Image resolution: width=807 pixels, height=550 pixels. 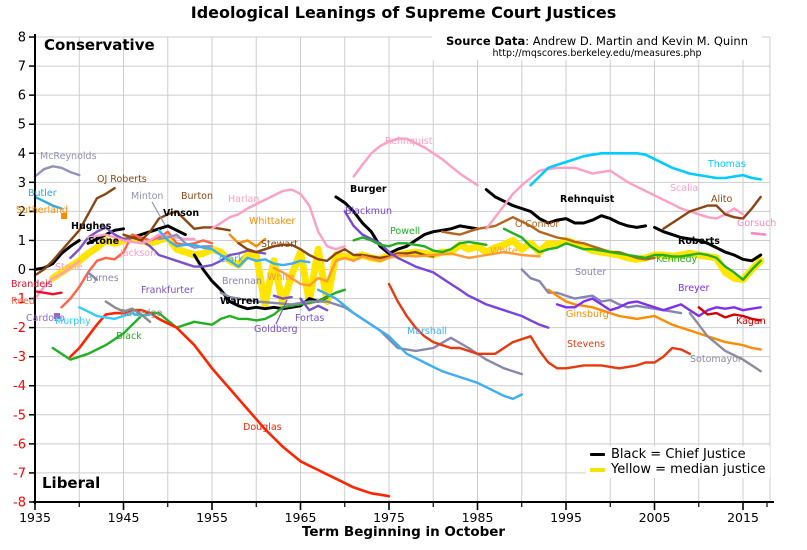 What do you see at coordinates (147, 196) in the screenshot?
I see `justice-label-minton: Minton` at bounding box center [147, 196].